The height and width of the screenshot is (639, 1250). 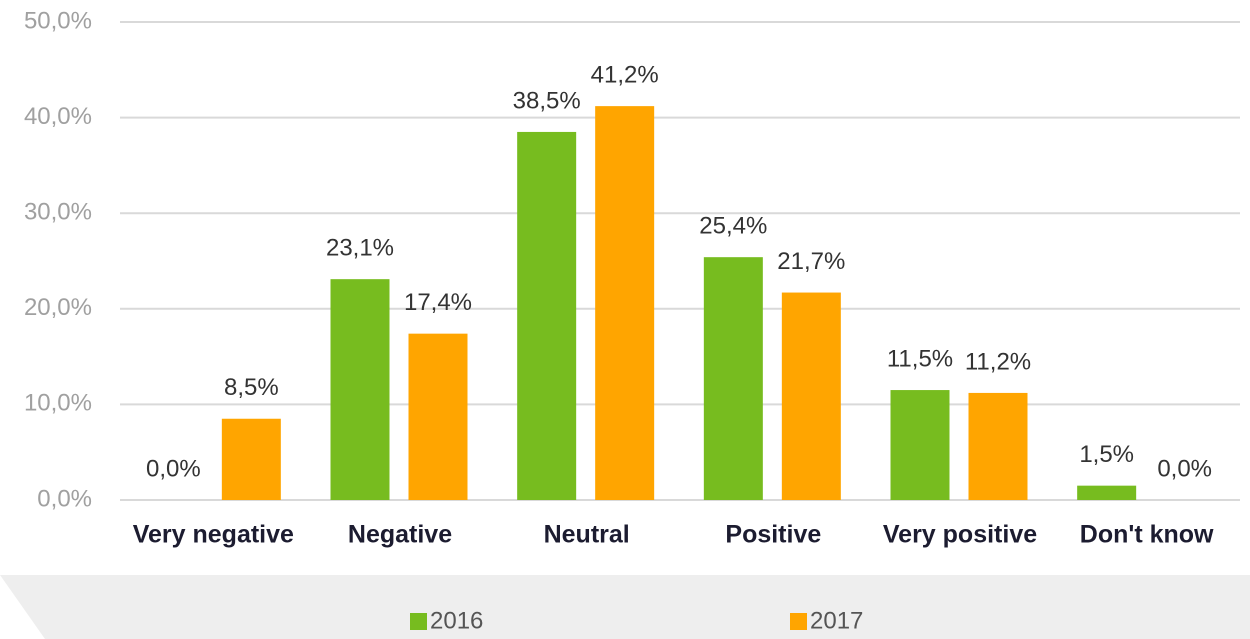 What do you see at coordinates (438, 302) in the screenshot?
I see `data-label: 17,4%` at bounding box center [438, 302].